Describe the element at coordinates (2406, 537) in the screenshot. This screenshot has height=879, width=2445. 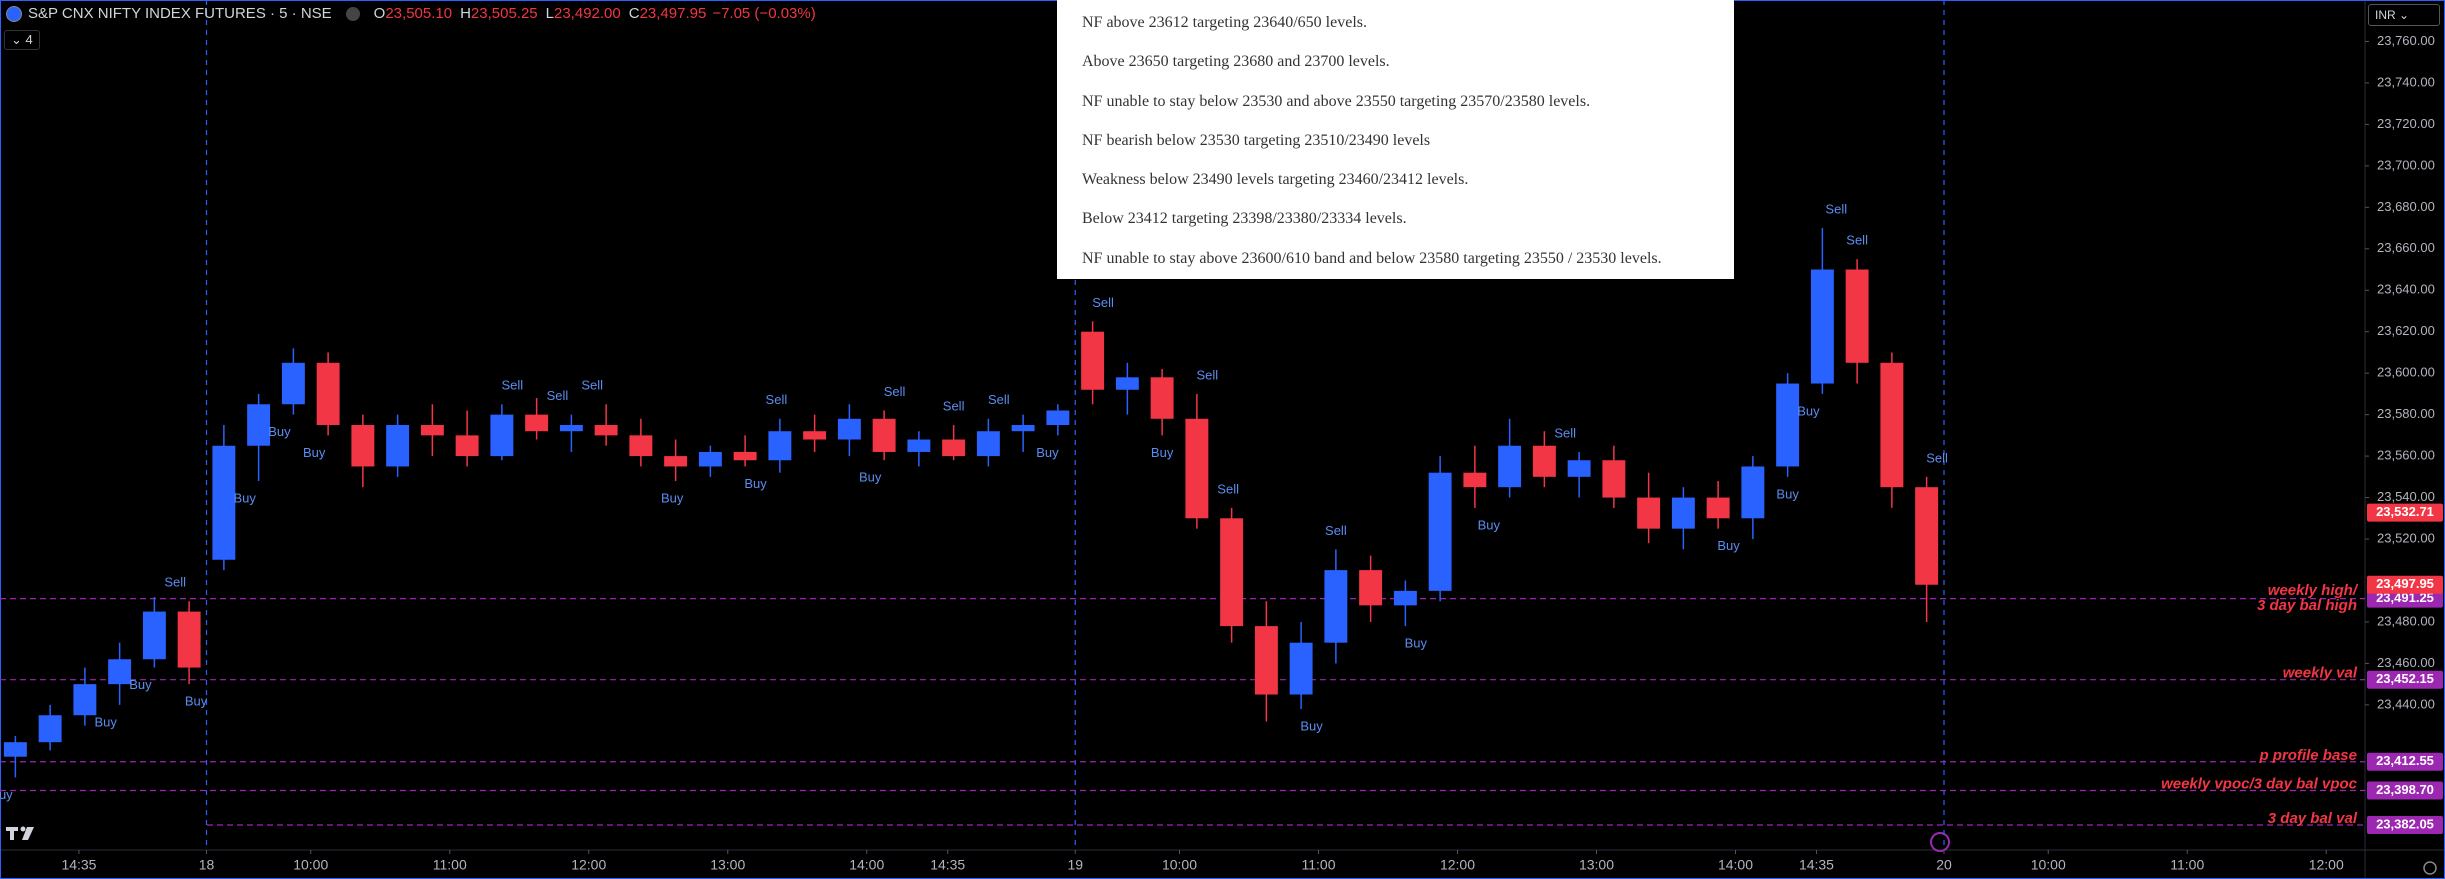
I see `y-tick-label: 23,520.00` at that location.